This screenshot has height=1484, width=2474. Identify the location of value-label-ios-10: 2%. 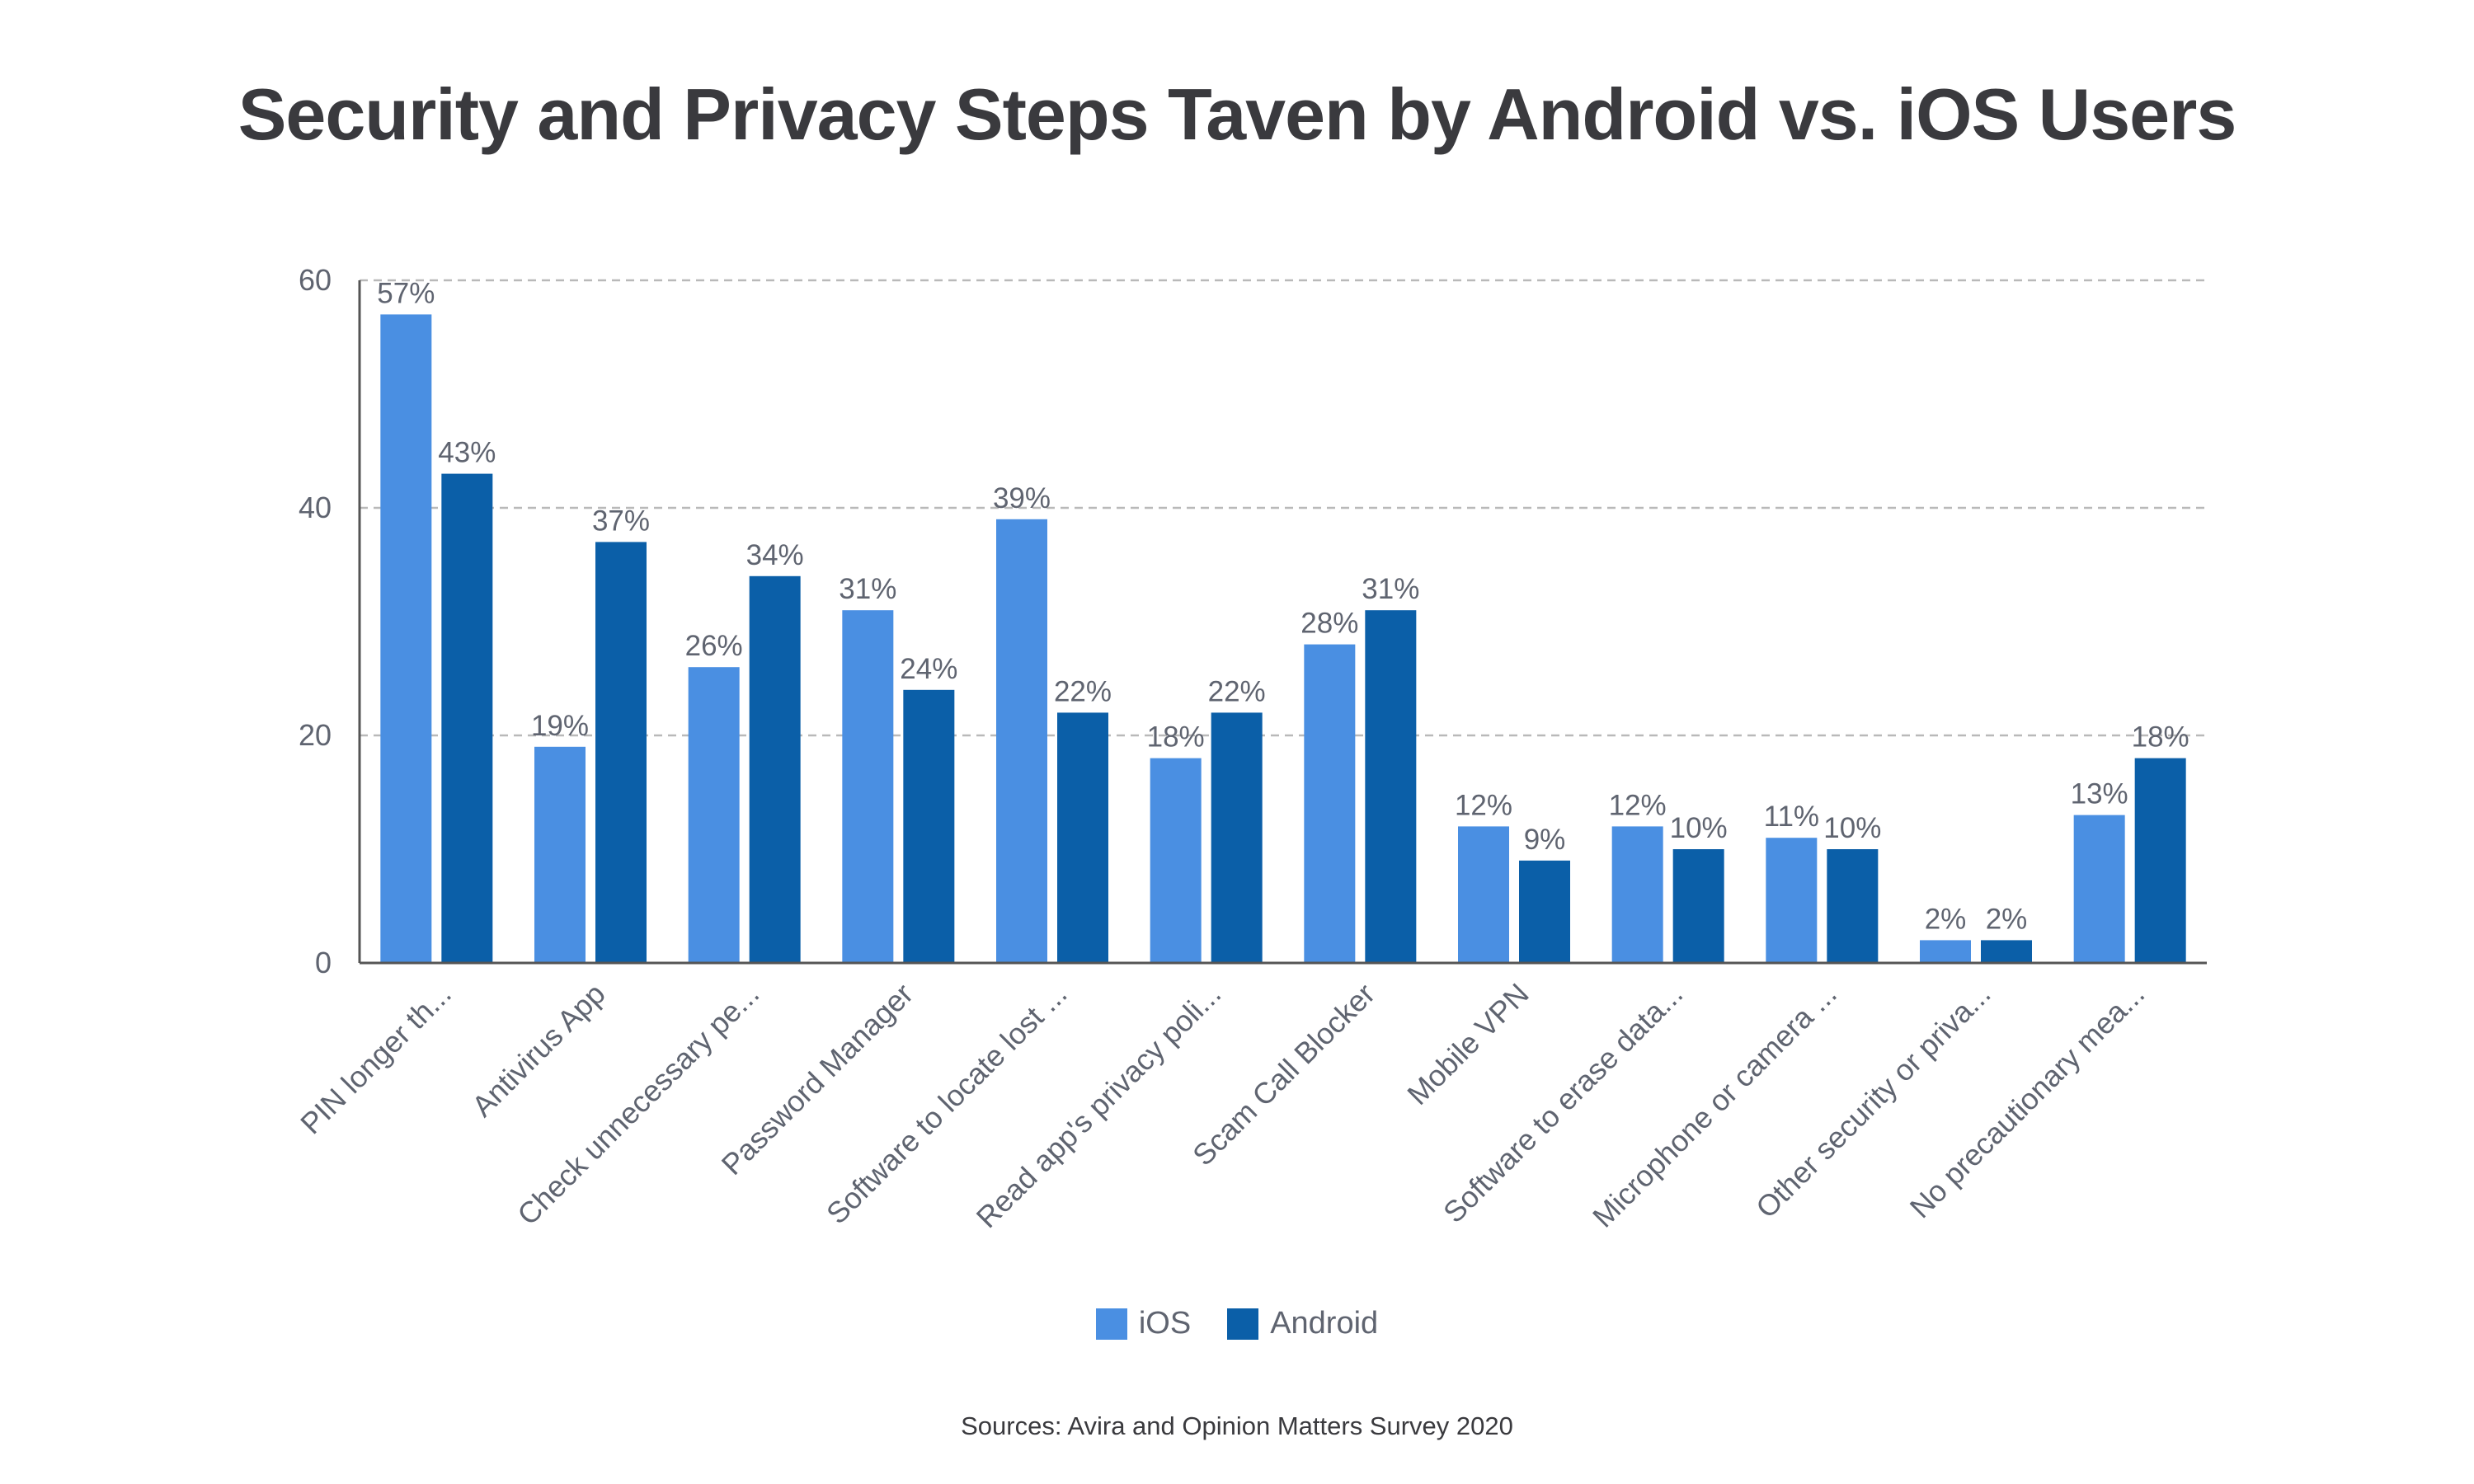
(1946, 919).